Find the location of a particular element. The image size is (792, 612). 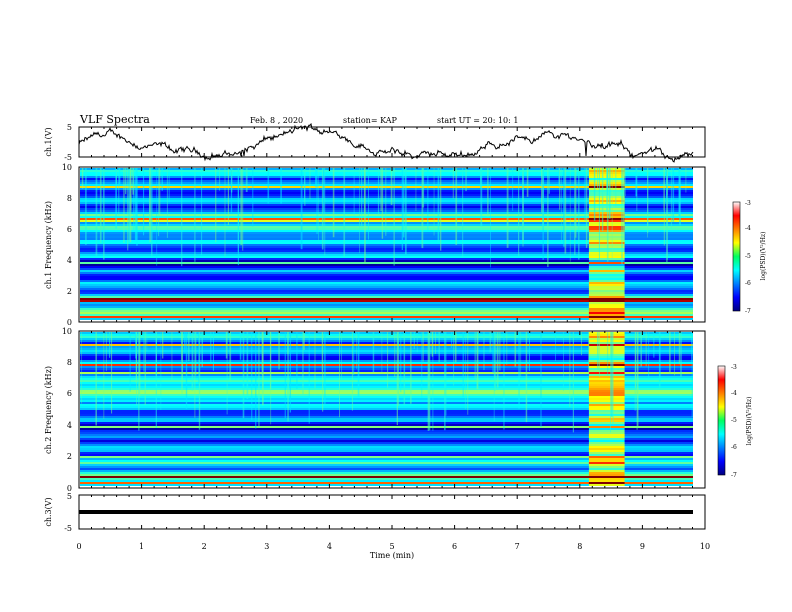

ch2-ytick-10: 10 is located at coordinates (67, 331).